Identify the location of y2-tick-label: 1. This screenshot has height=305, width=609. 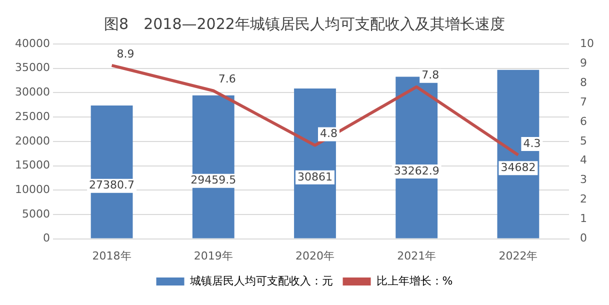
(584, 219).